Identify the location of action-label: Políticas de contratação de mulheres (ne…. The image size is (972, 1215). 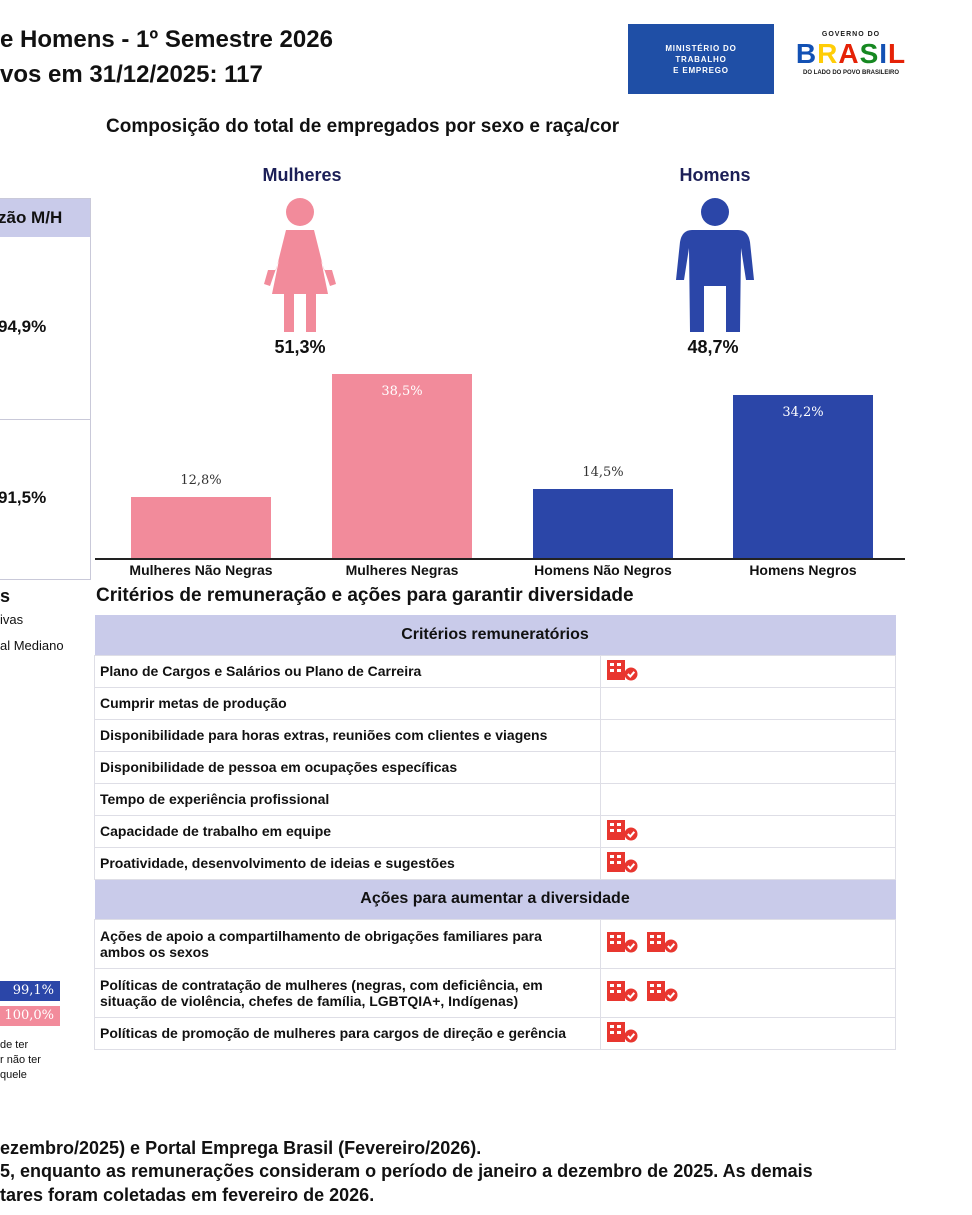
(347, 992).